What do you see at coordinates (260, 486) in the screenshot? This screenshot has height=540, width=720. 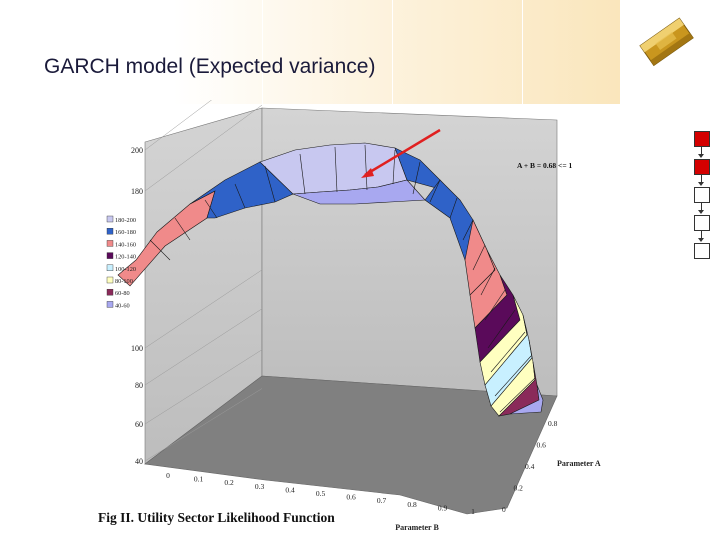 I see `x-tick-label: 0.3` at bounding box center [260, 486].